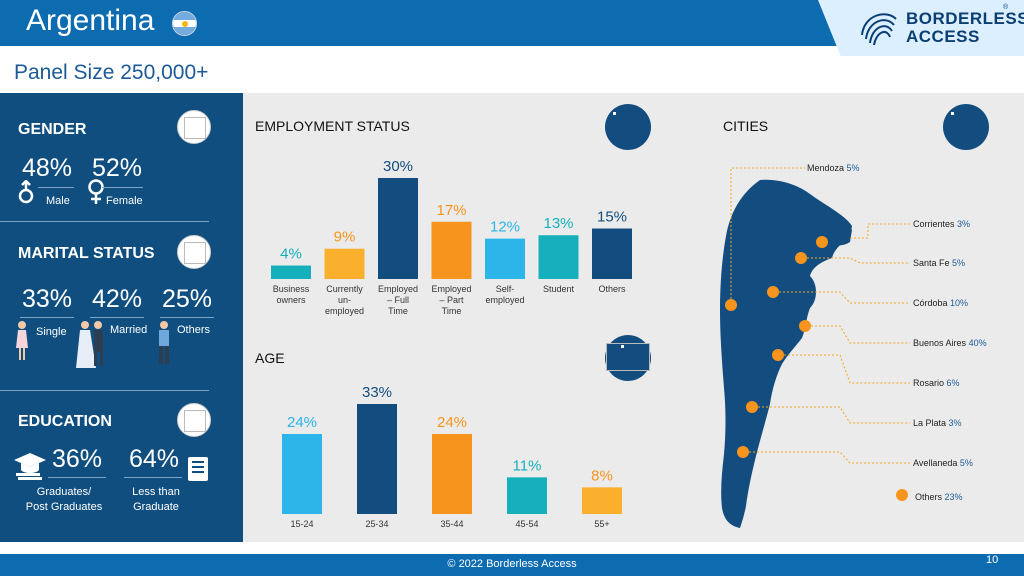  Describe the element at coordinates (301, 524) in the screenshot. I see `category-label-age-chart-0: 15-24` at that location.